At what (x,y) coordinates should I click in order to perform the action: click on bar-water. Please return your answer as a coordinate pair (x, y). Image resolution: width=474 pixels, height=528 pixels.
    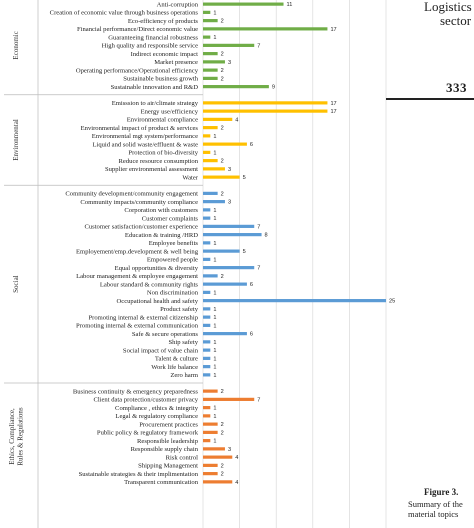
    Looking at the image, I should click on (221, 177).